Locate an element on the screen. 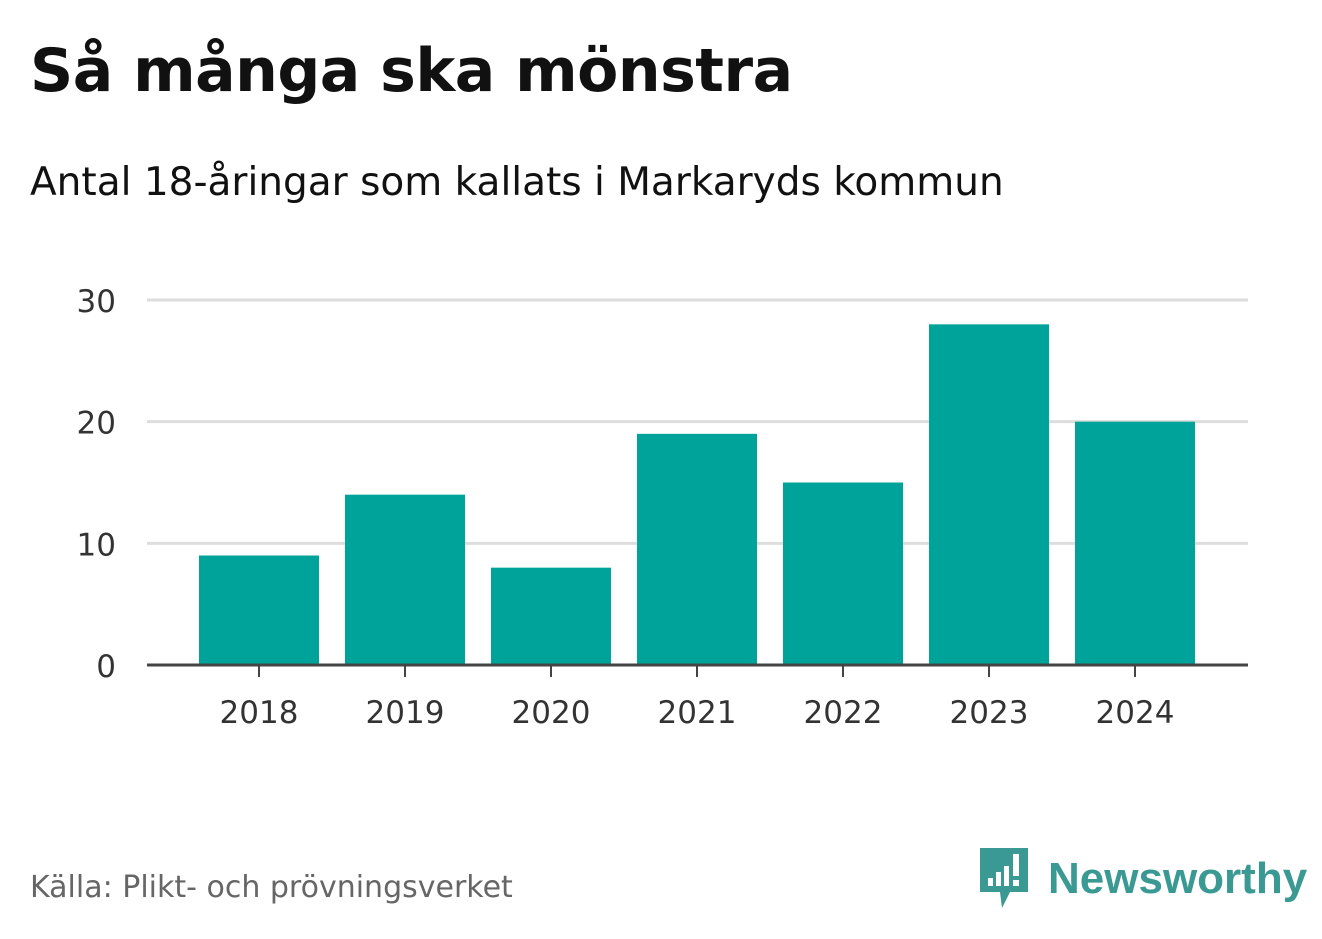 The image size is (1322, 939). bar-2021 is located at coordinates (697, 549).